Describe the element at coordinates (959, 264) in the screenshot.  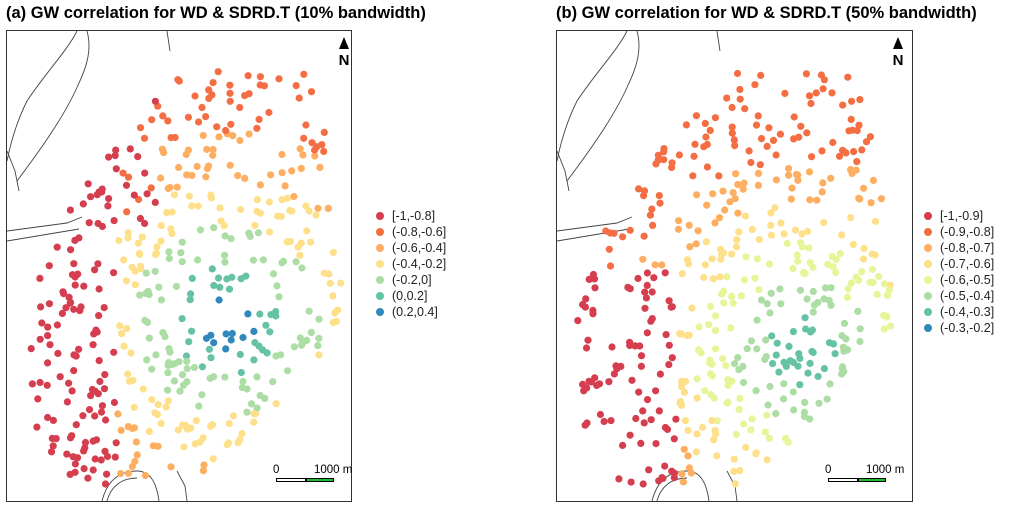
I see `legend-item: (-0.7,-0.6]` at that location.